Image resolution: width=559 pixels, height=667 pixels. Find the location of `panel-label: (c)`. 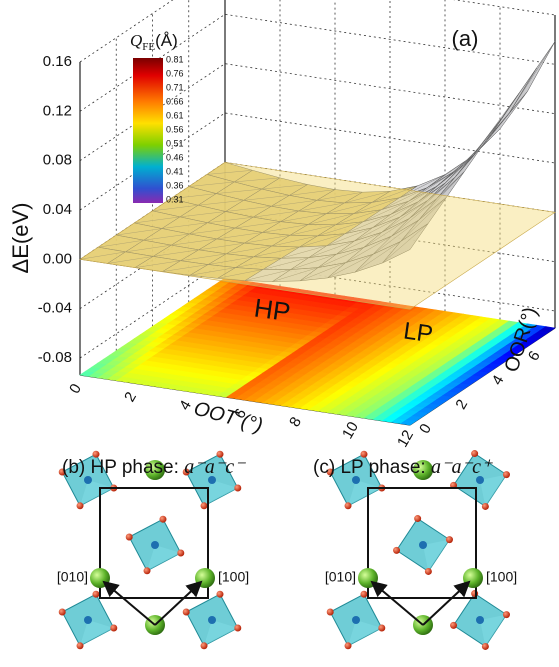

panel-label: (c) is located at coordinates (324, 467).